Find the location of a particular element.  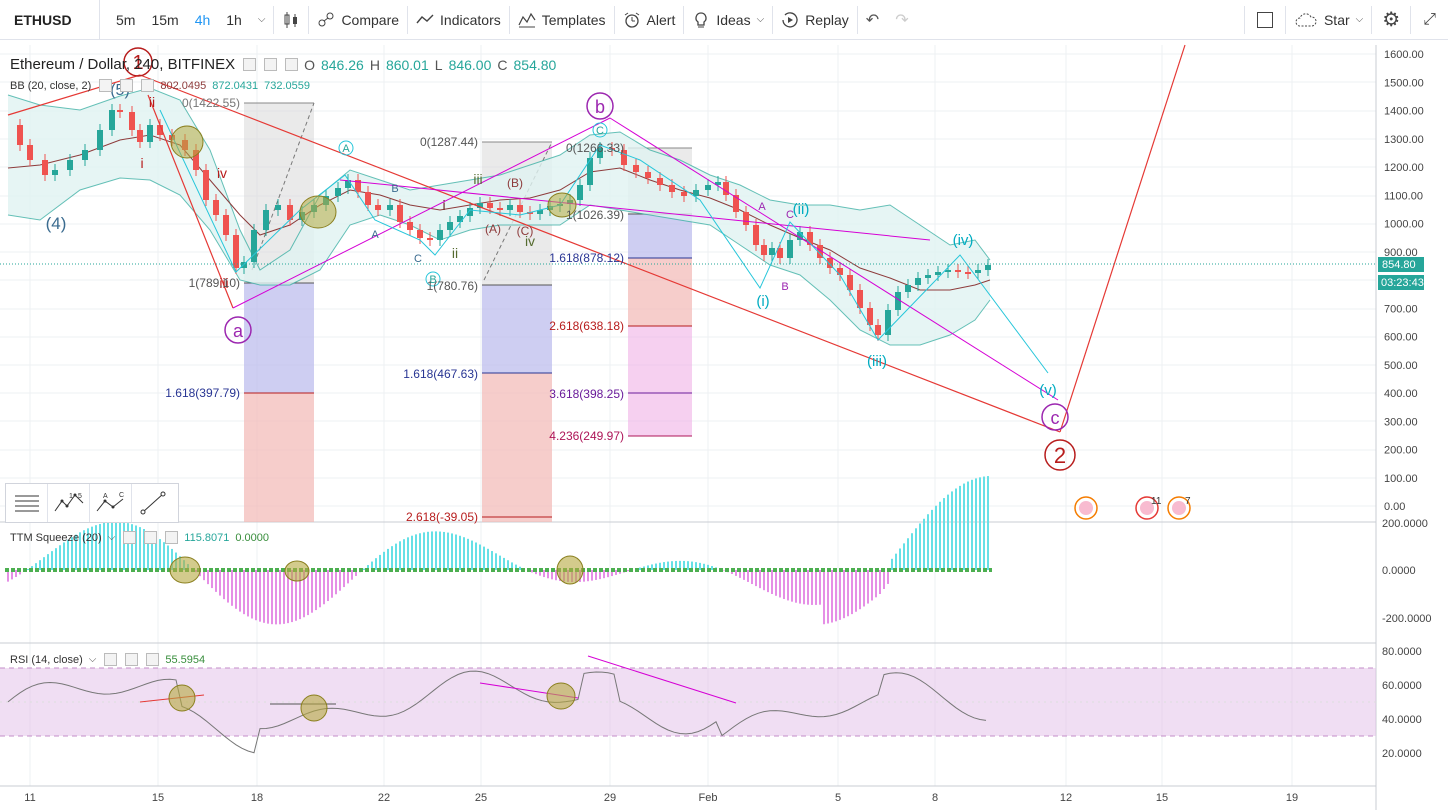

economic-events: 11 7 is located at coordinates (1132, 508).